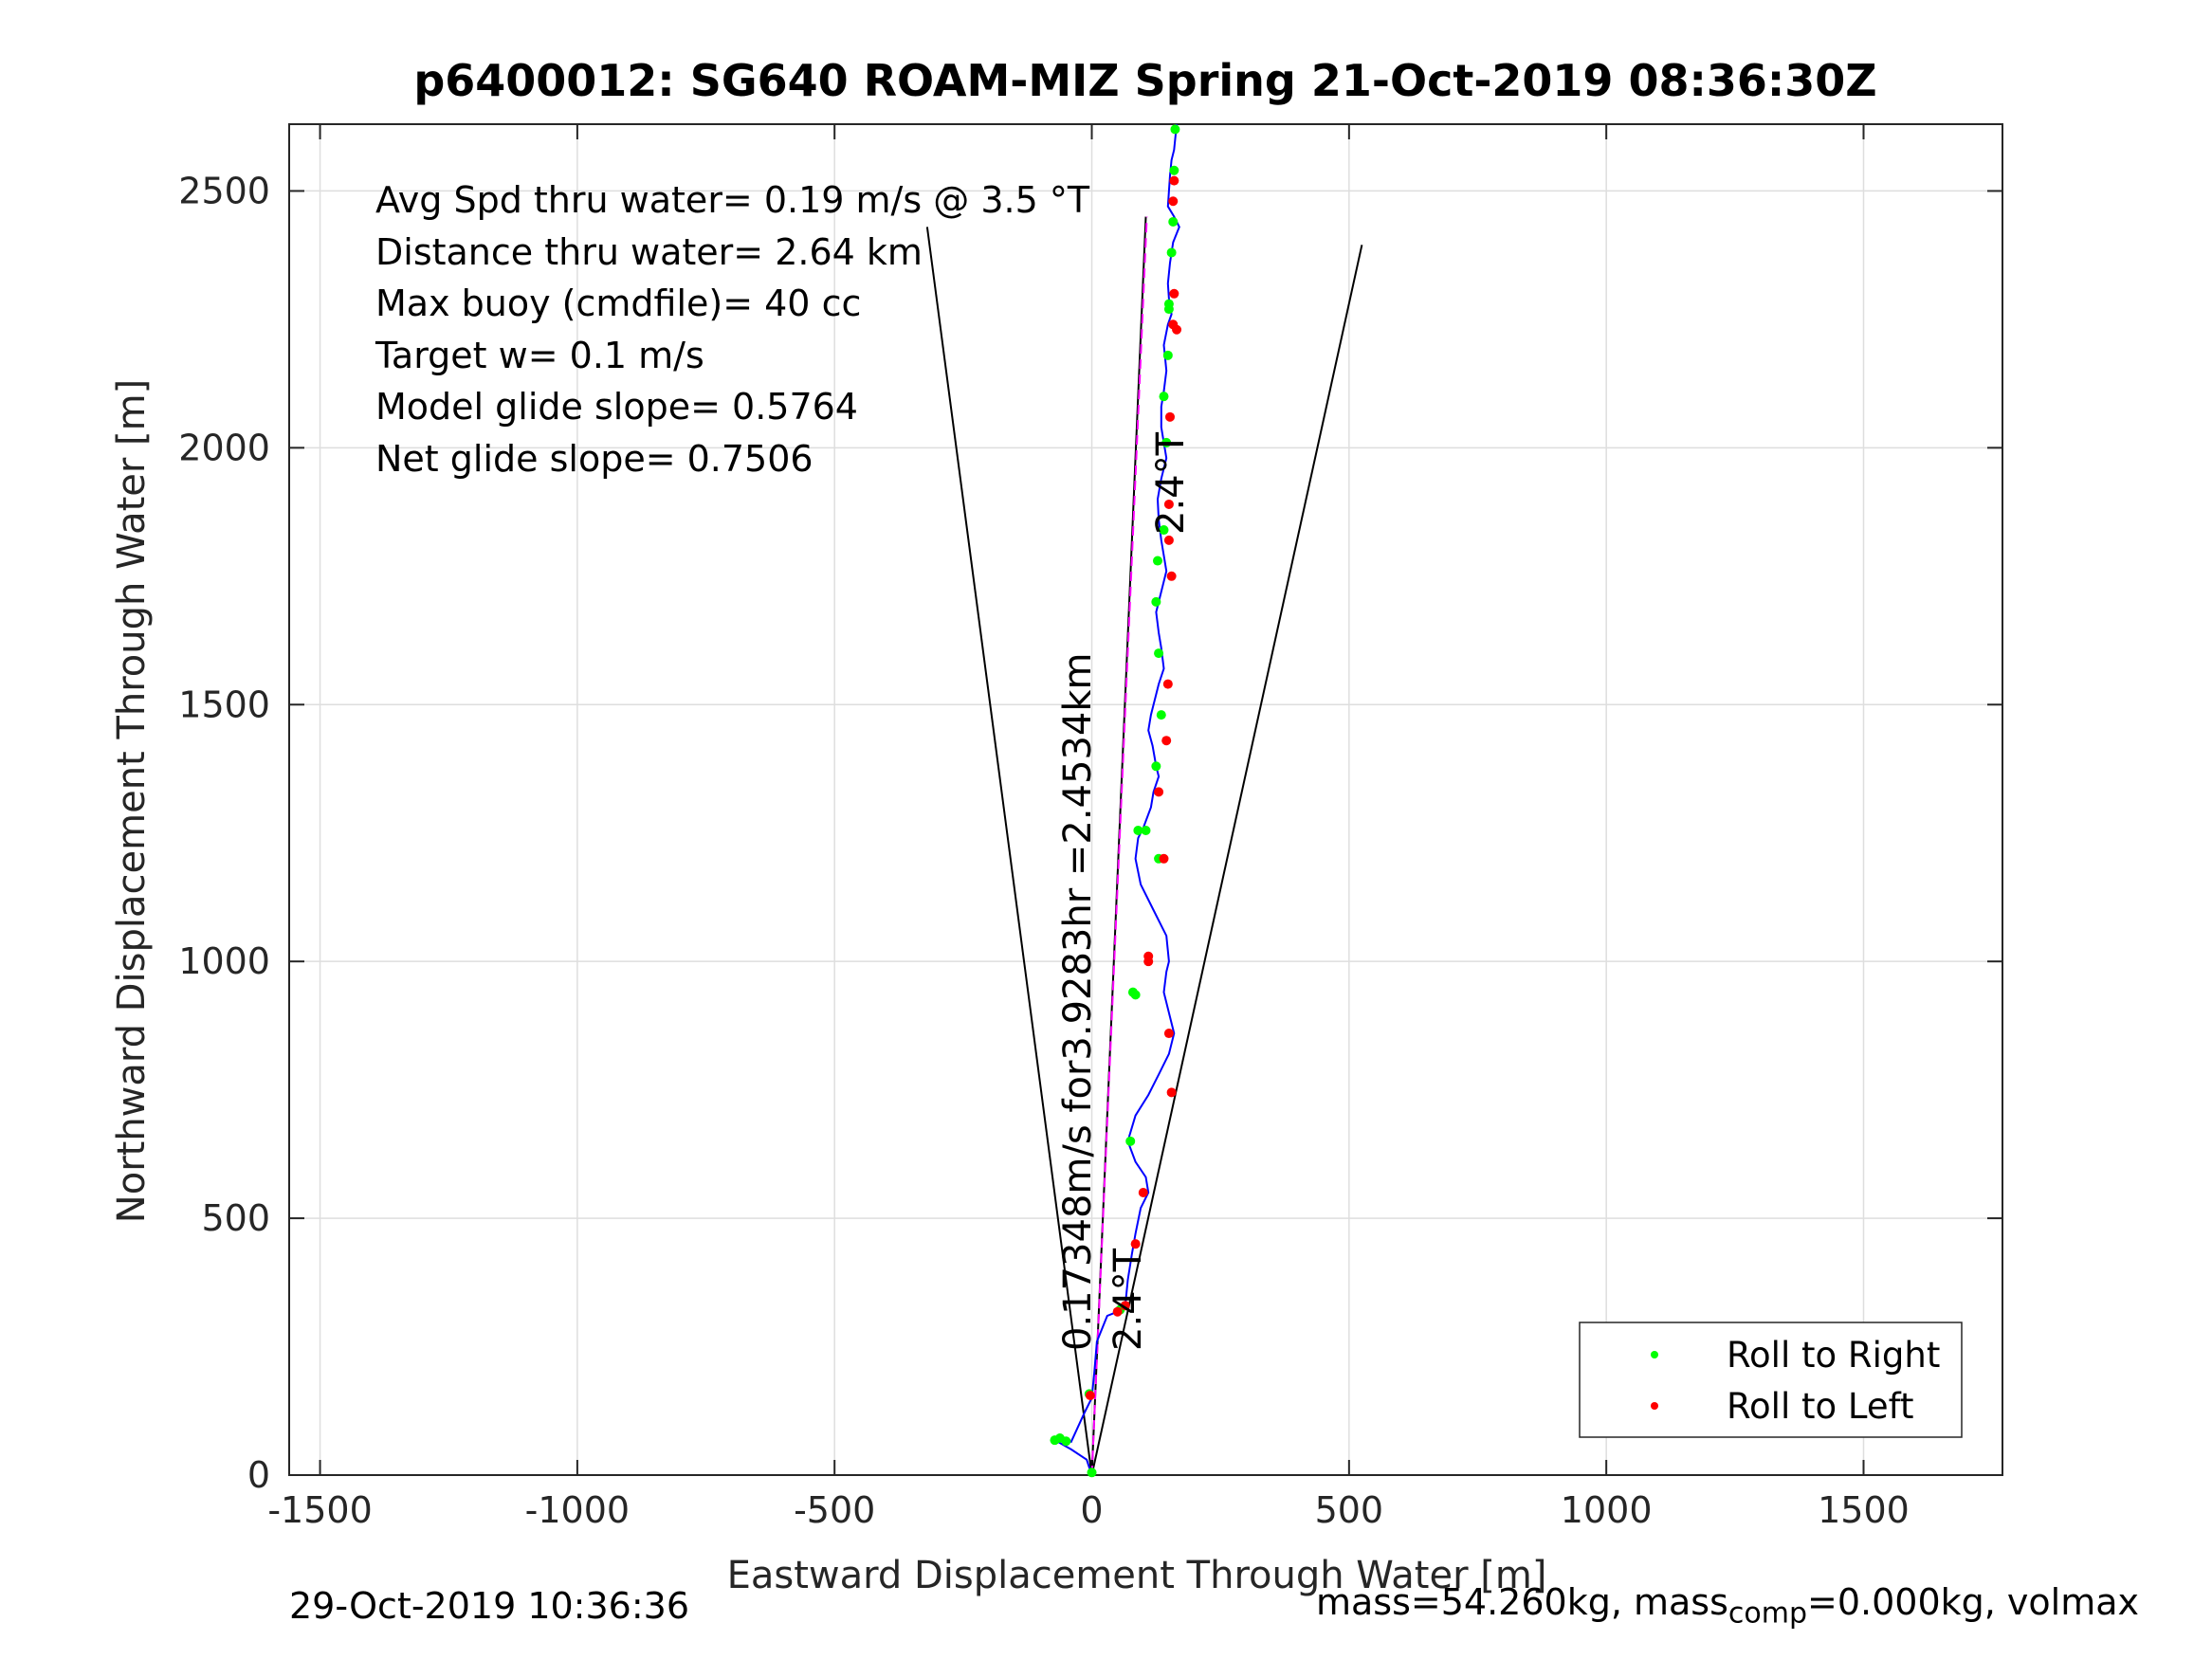 The image size is (2212, 1659). What do you see at coordinates (224, 704) in the screenshot?
I see `y-tick-label: 1500` at bounding box center [224, 704].